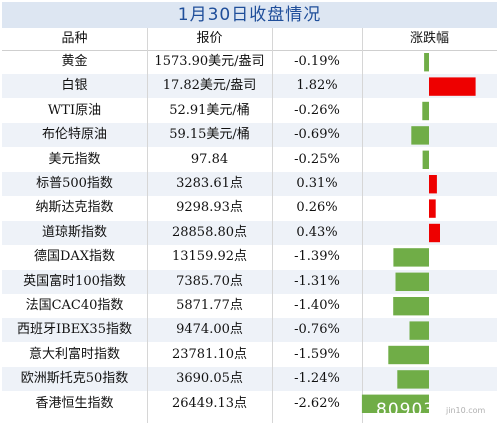 The image size is (500, 425). What do you see at coordinates (209, 354) in the screenshot?
I see `row-price: 23781.10点` at bounding box center [209, 354].